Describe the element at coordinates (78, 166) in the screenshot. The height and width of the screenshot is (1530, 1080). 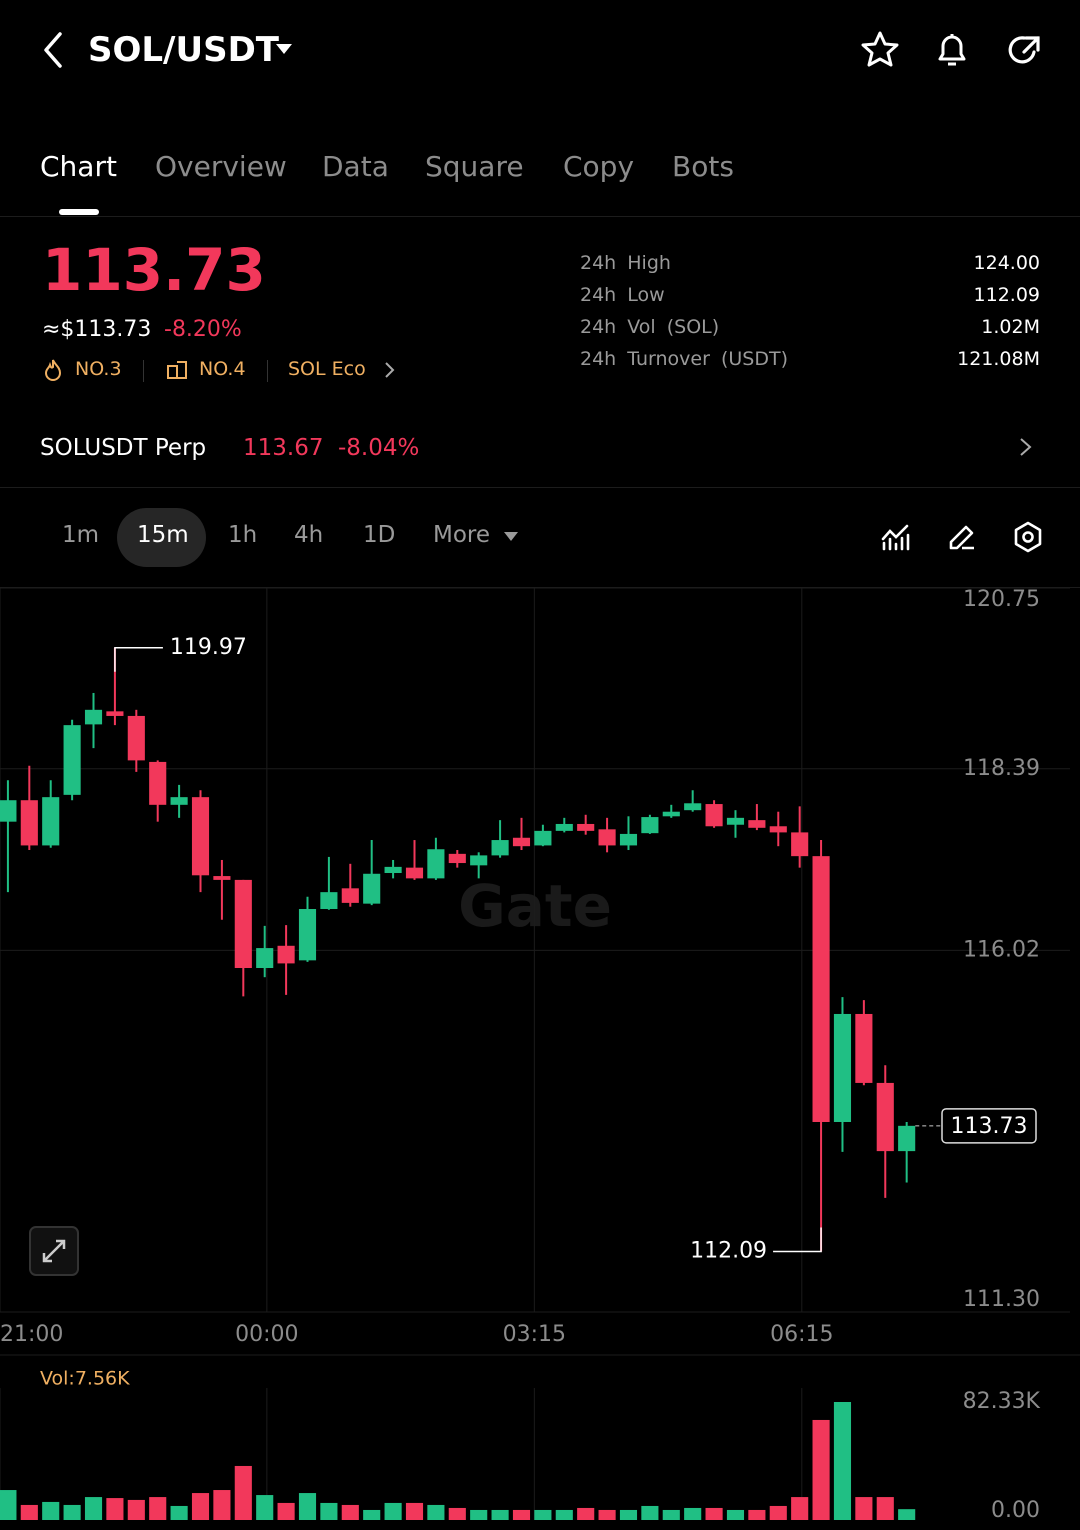
I see `tab: Chart` at that location.